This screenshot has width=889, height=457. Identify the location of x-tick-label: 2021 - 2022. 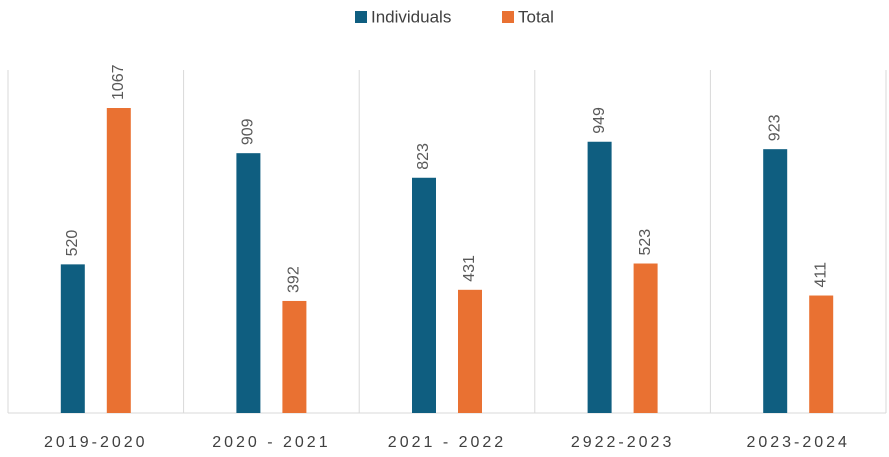
(447, 442).